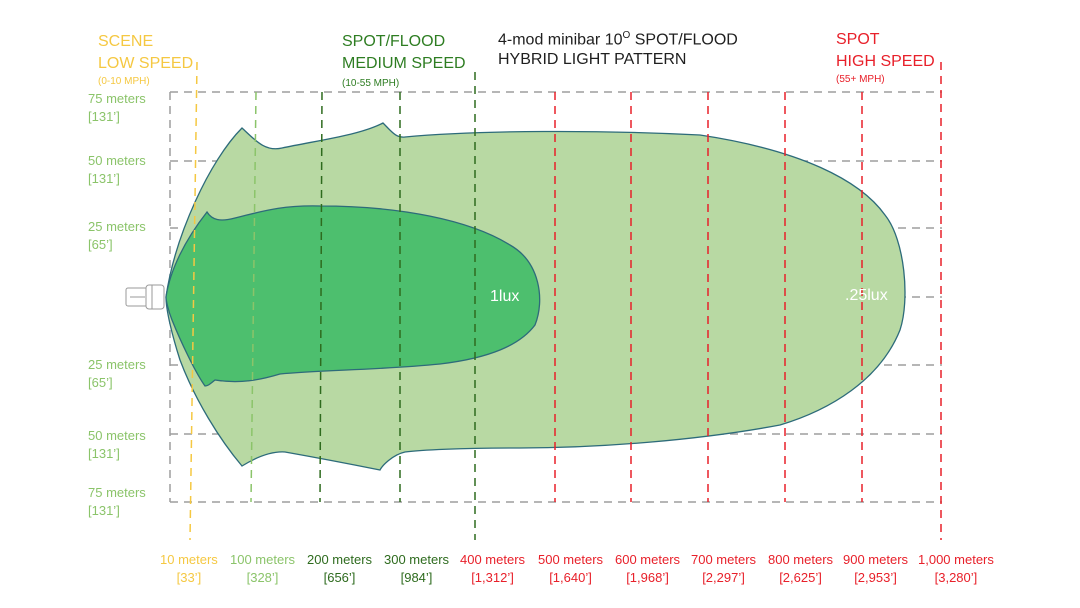  I want to click on spot-mph-label: (55+ MPH), so click(860, 79).